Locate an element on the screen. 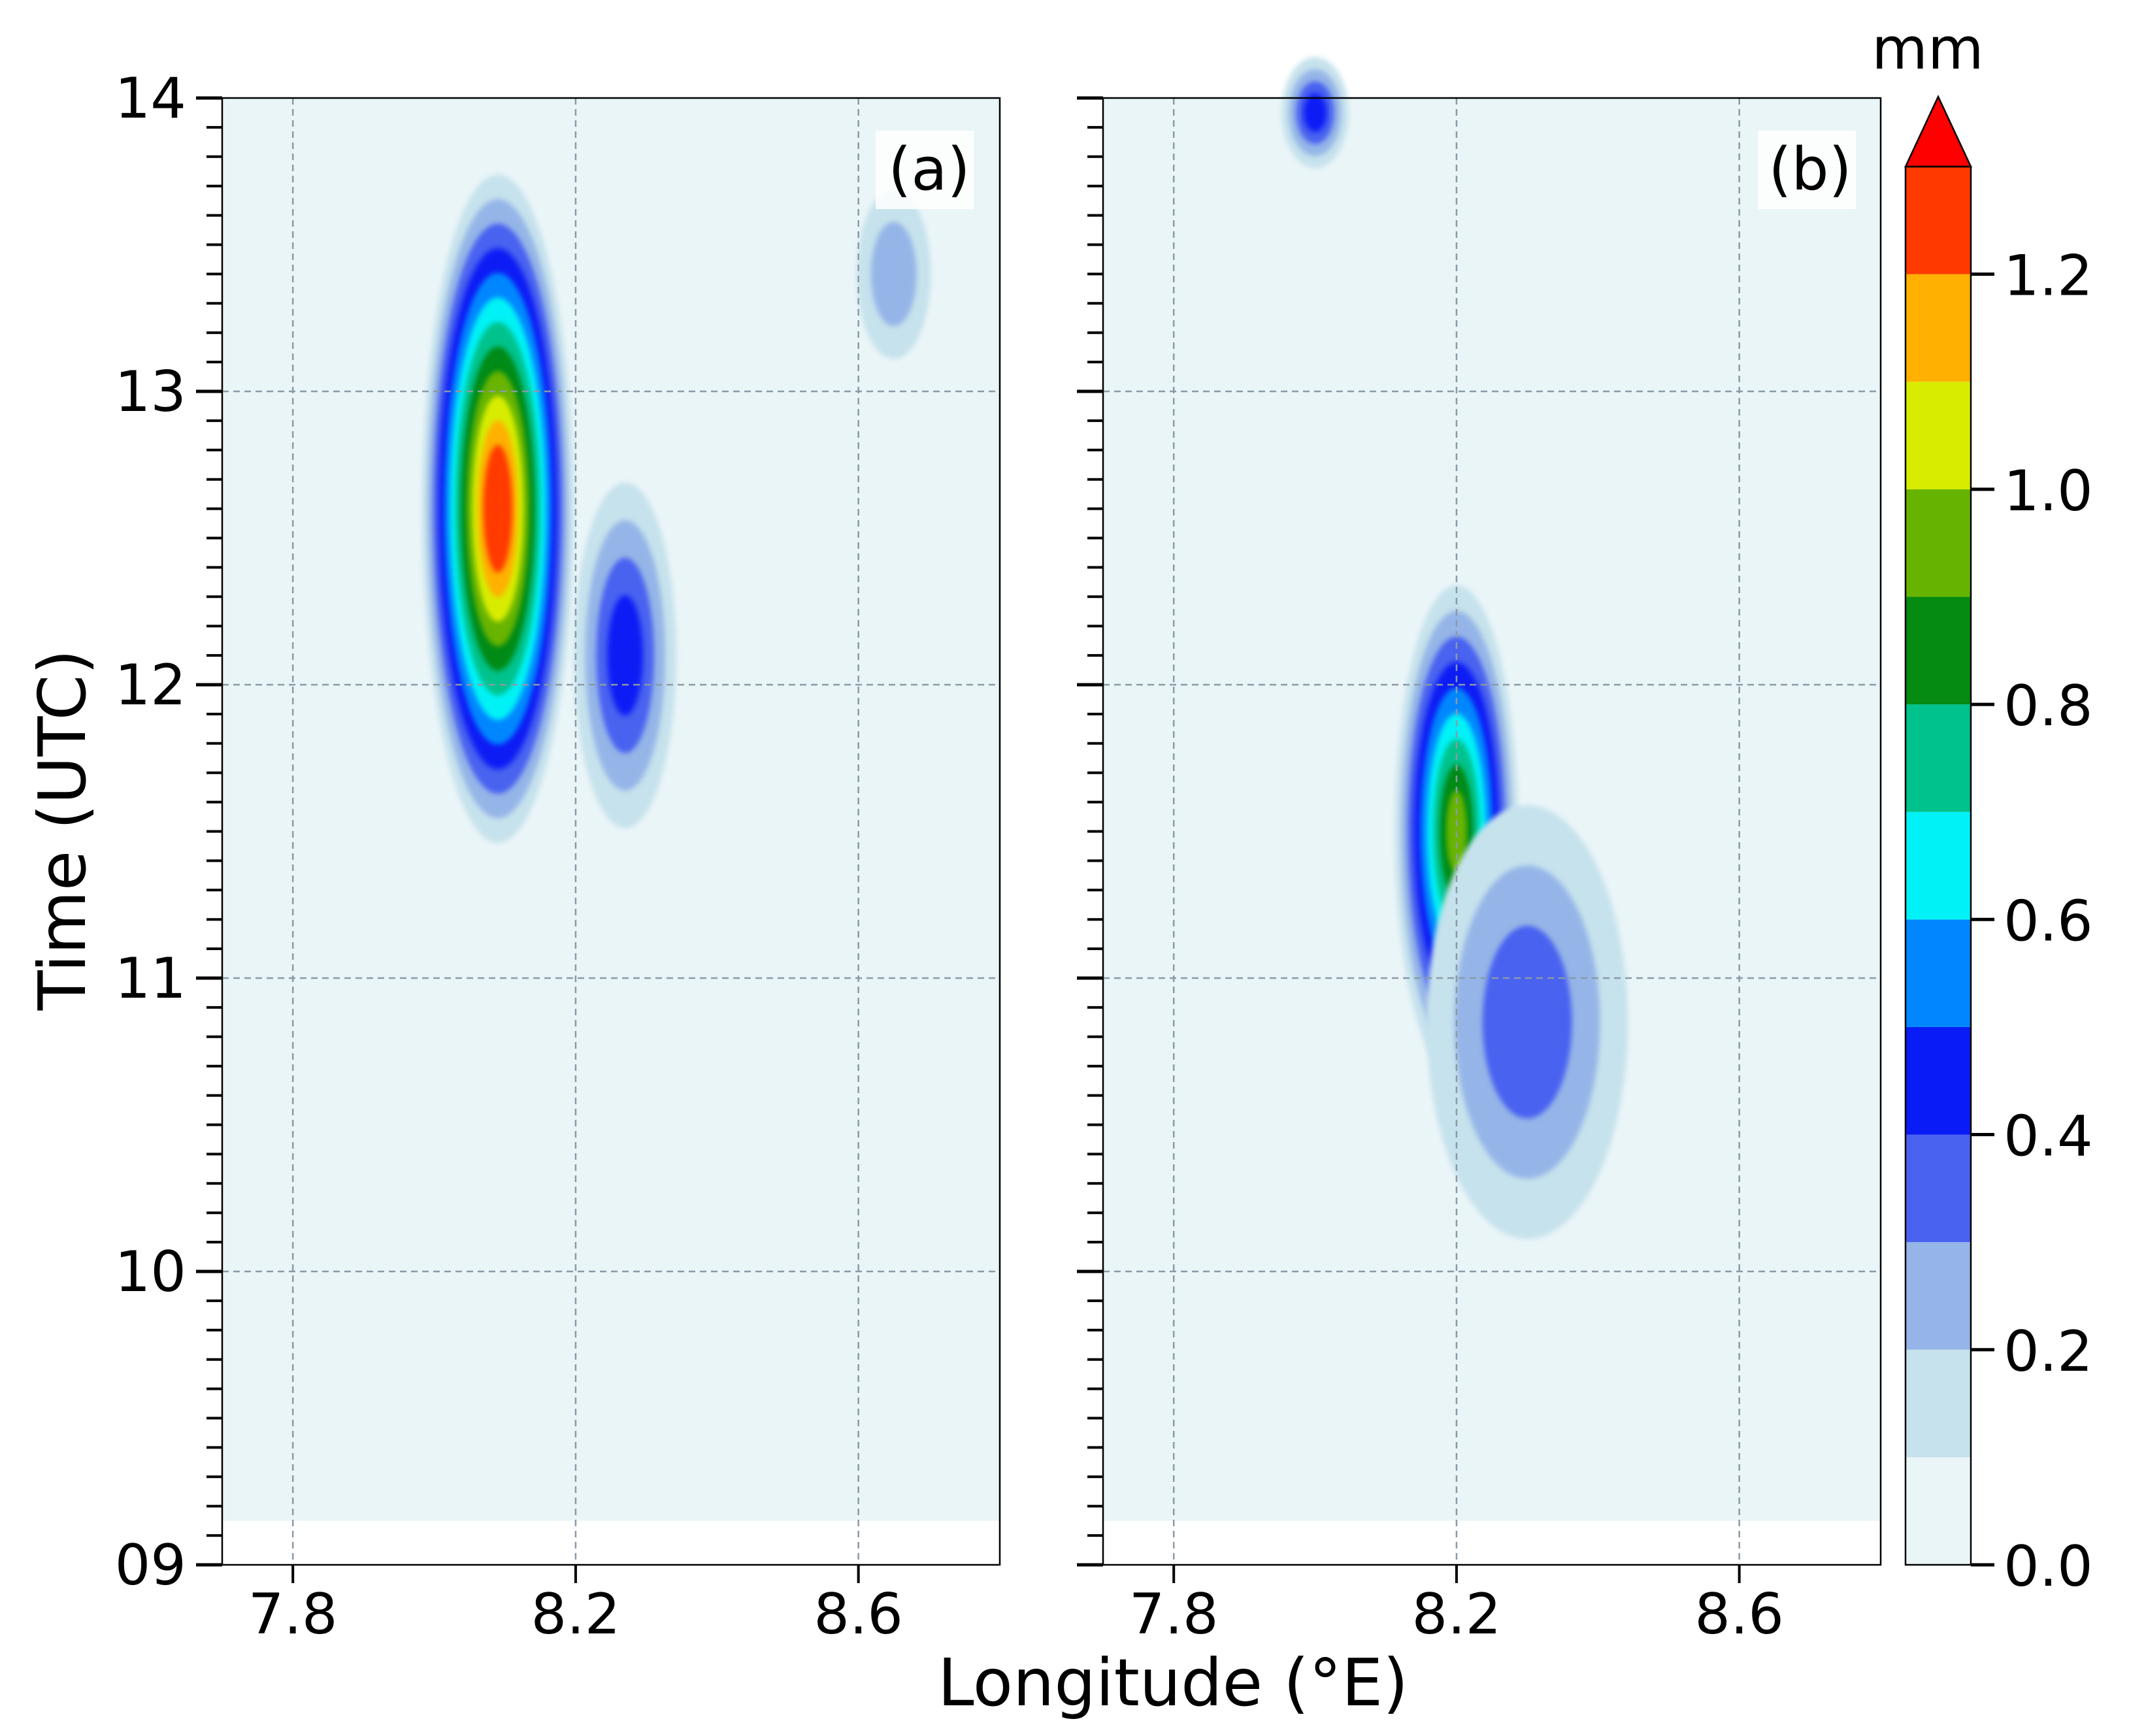  x-axis-a: 7.8 8.2 8.6 is located at coordinates (575, 1606).